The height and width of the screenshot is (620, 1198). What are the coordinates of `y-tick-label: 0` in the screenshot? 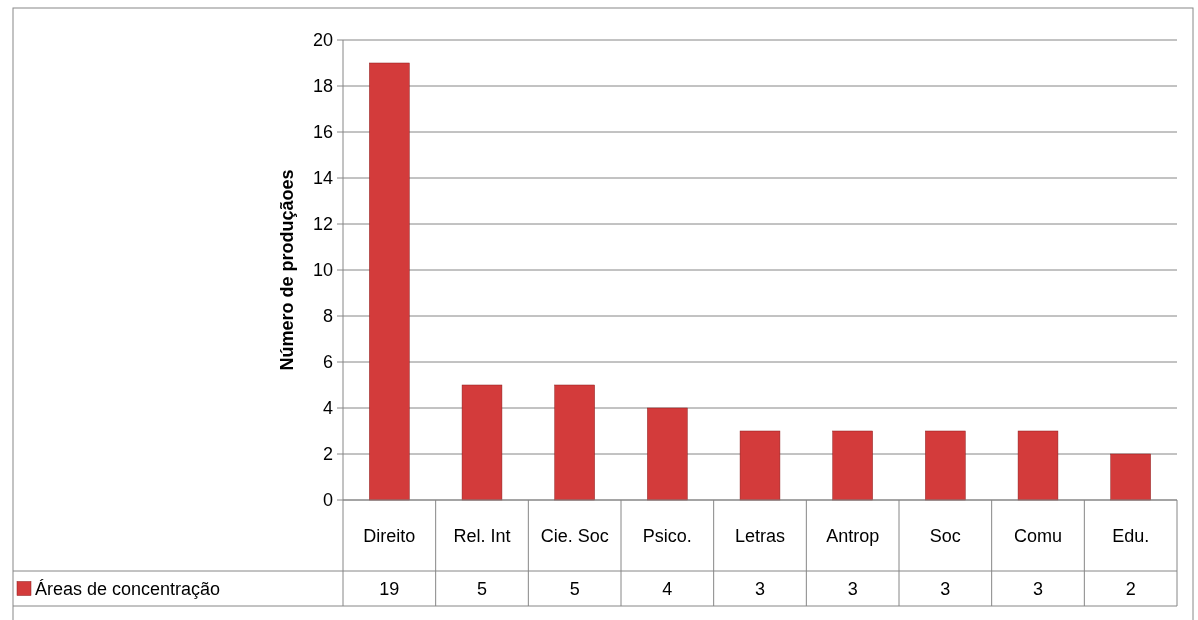 It's located at (327, 500).